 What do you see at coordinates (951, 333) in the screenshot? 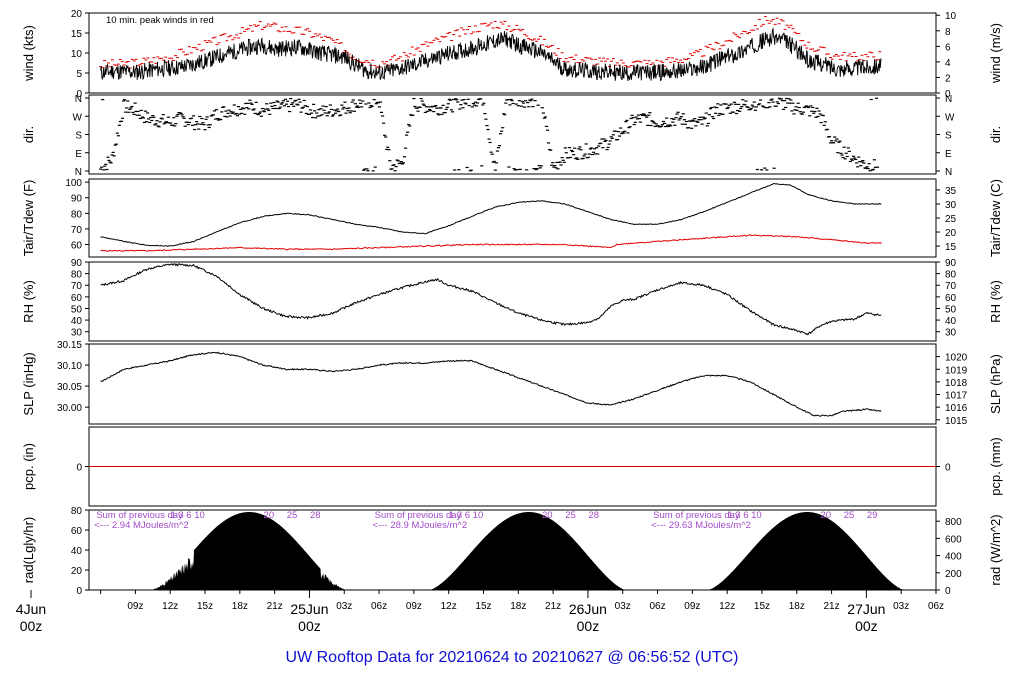
I see `ytick-label-right-rh: 30` at bounding box center [951, 333].